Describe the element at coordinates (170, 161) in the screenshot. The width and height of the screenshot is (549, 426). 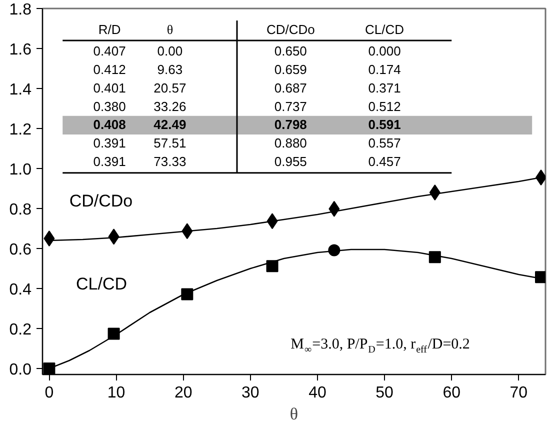
I see `annotation: 73.33` at that location.